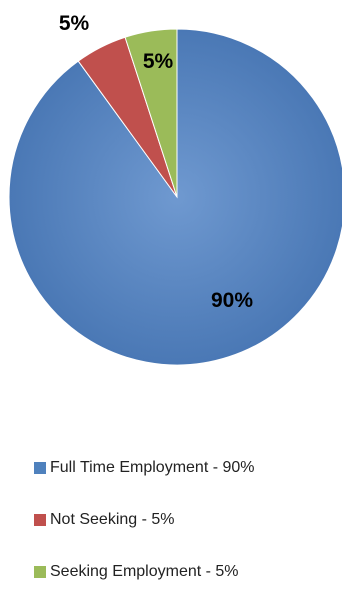 This screenshot has height=610, width=342. I want to click on legend-item-seeking: Seeking Employment - 5%, so click(136, 572).